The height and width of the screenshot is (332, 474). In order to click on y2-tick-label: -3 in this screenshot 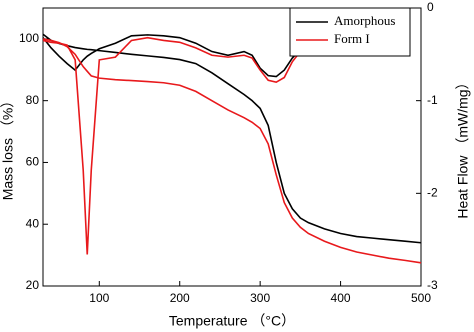, I will do `click(432, 285)`.